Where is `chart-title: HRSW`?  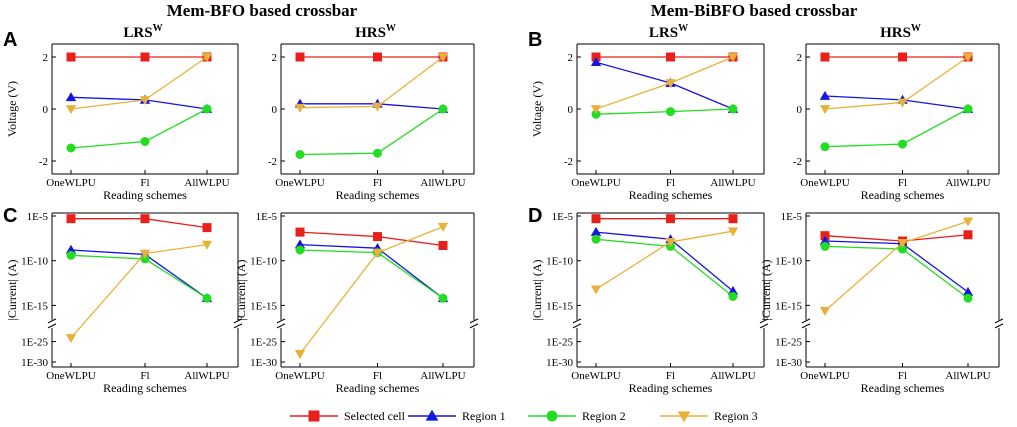 chart-title: HRSW is located at coordinates (375, 32).